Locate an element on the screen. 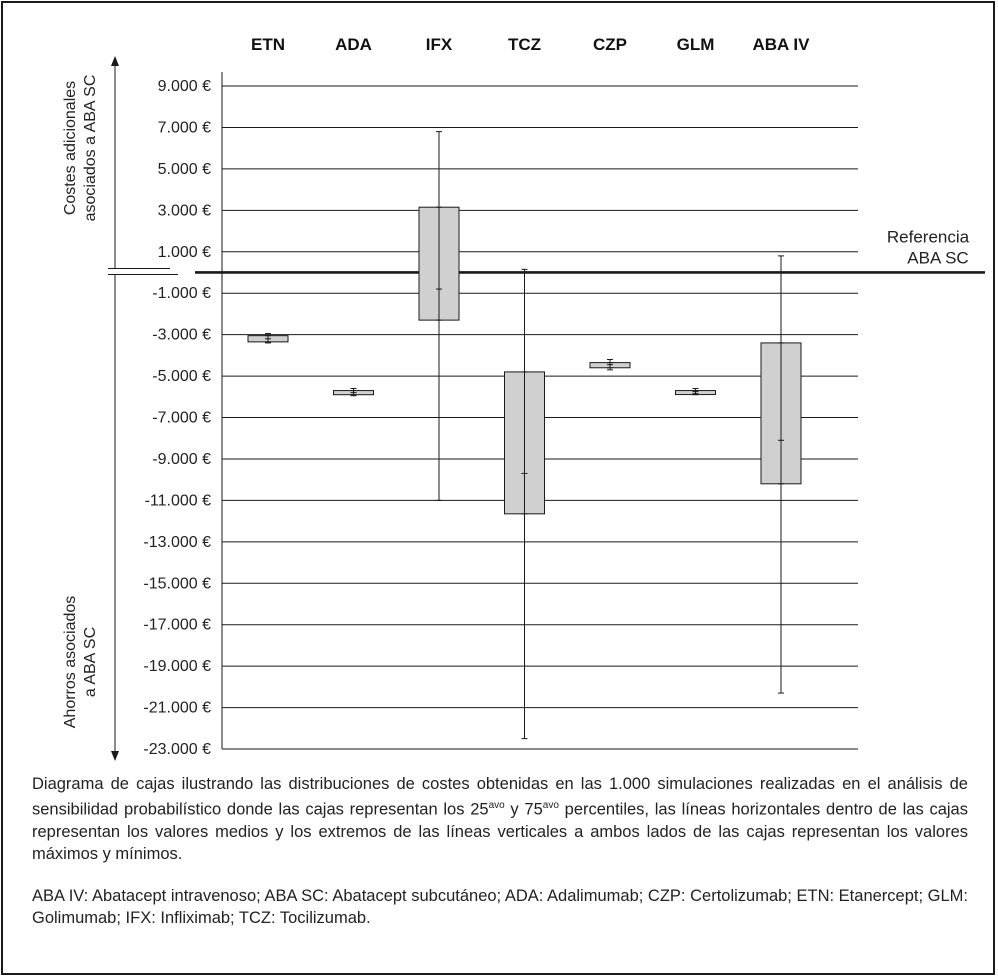 This screenshot has height=978, width=998. box-tcz is located at coordinates (524, 504).